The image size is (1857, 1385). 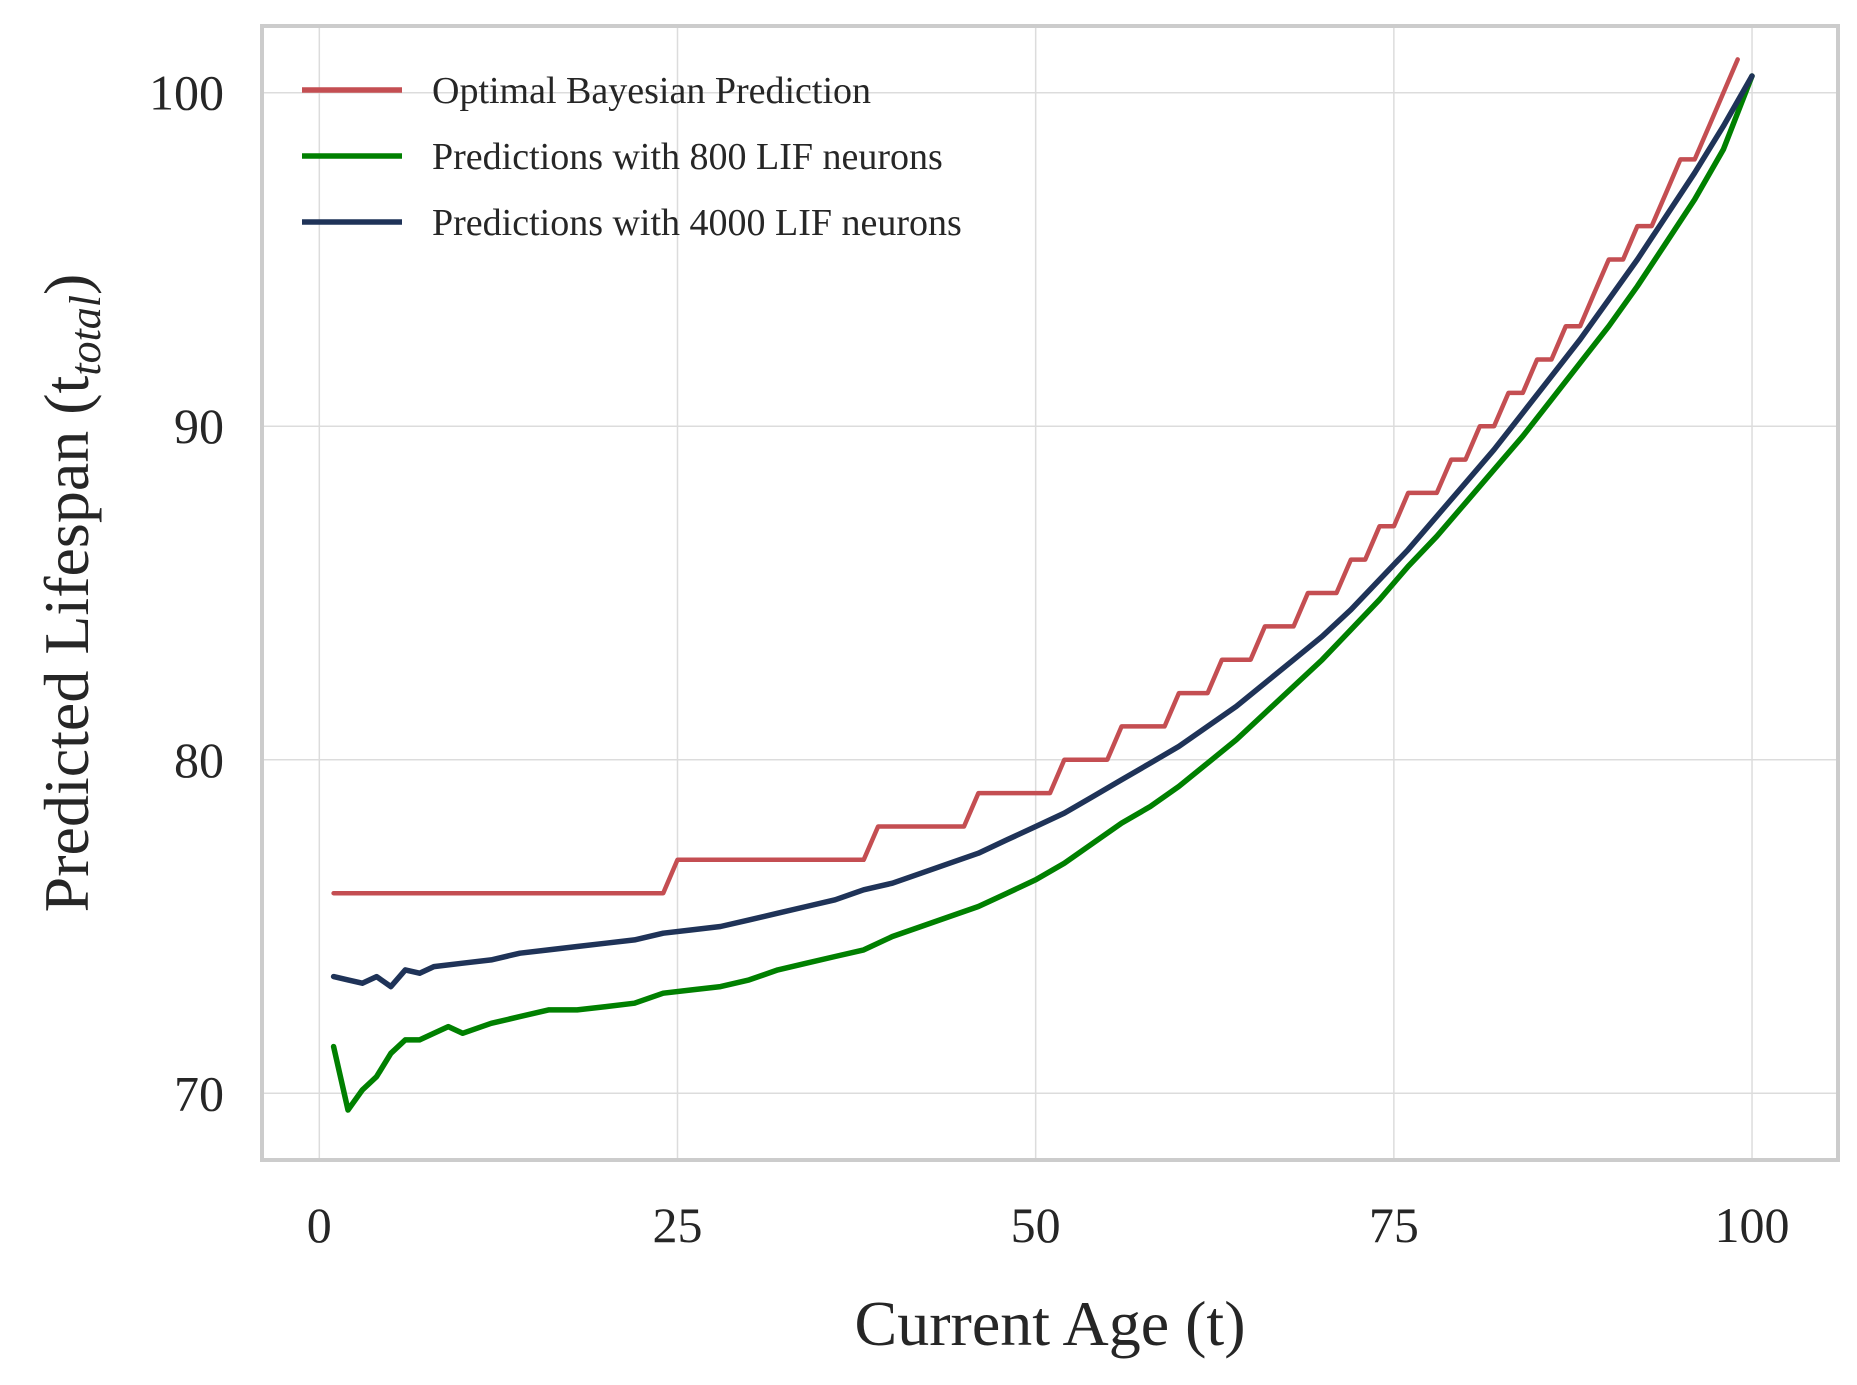 I want to click on y-axis-title-close: ), so click(x=66, y=284).